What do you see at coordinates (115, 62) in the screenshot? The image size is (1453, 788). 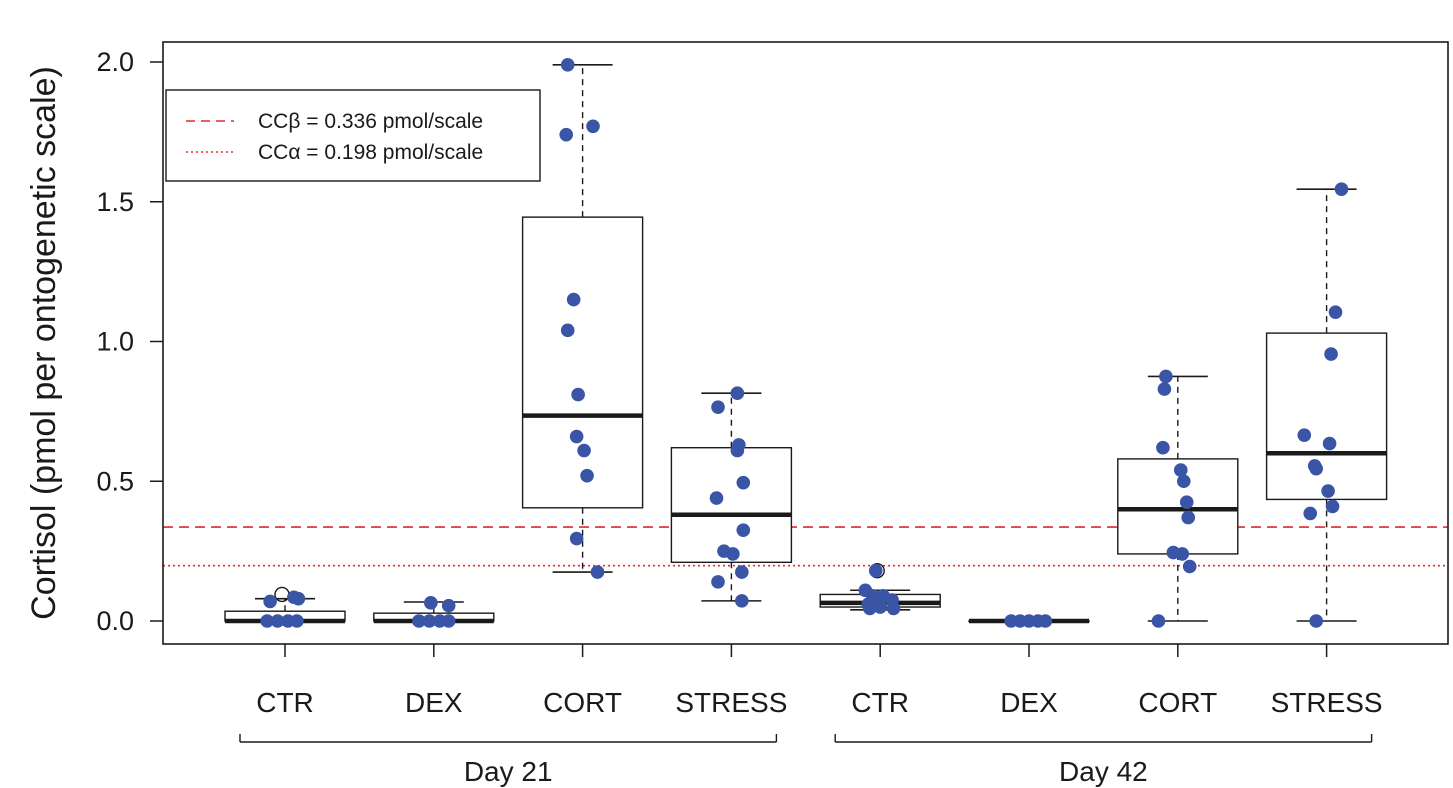 I see `y-tick-label: 2.0` at bounding box center [115, 62].